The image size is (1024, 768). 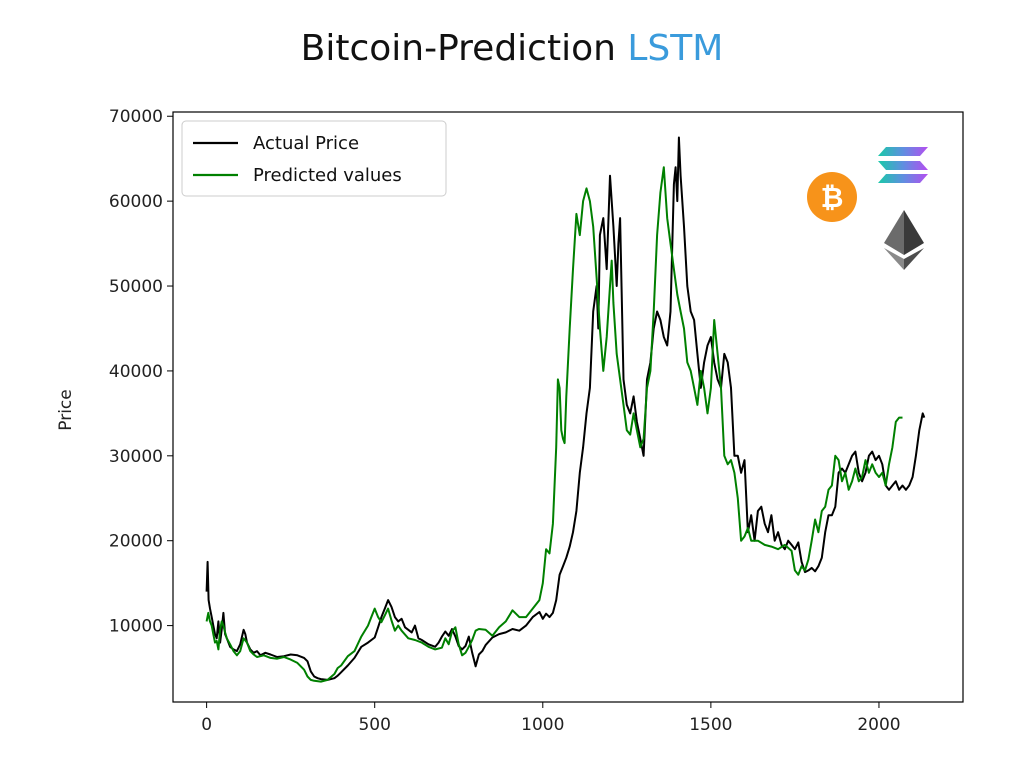 I want to click on bitcoin-icon: ₿, so click(x=832, y=197).